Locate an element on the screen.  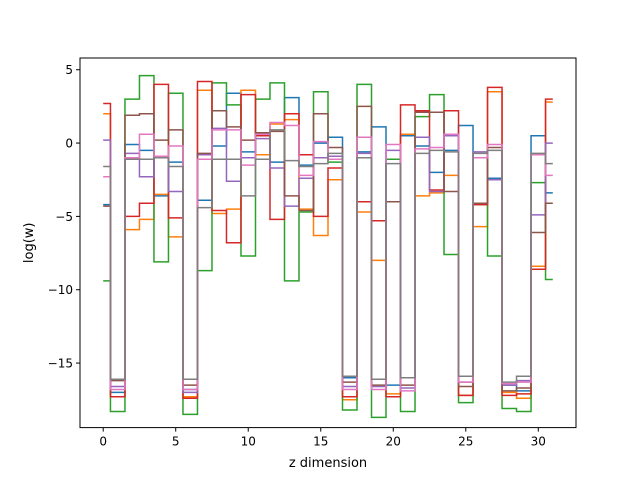
x-tick-label: 5 is located at coordinates (176, 442).